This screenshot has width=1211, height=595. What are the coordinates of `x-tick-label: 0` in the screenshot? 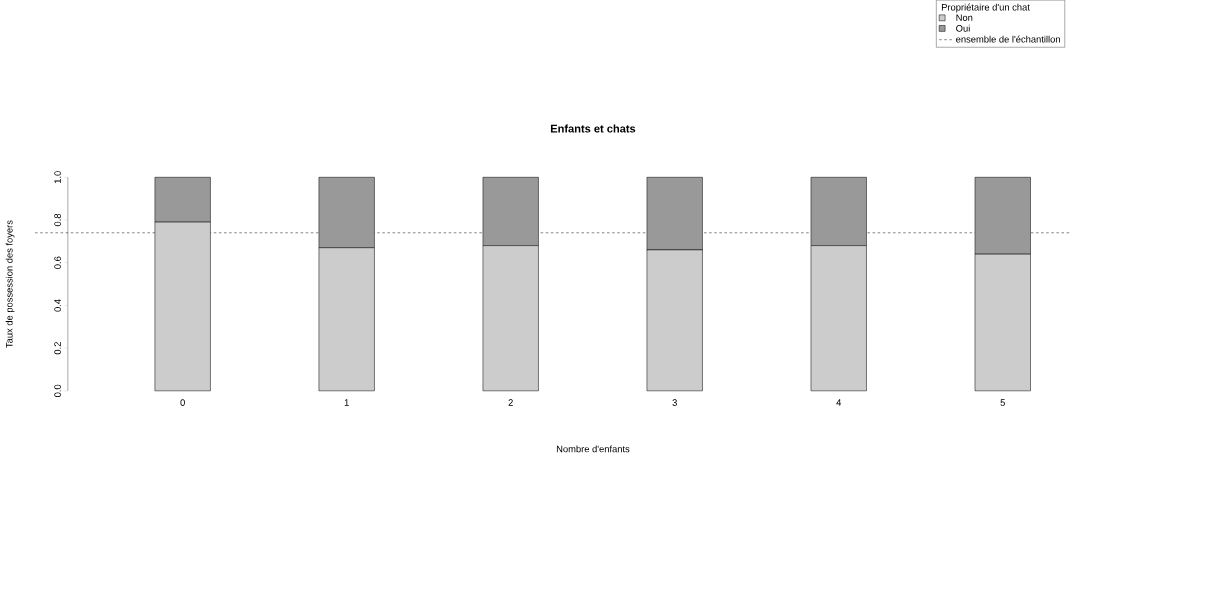 It's located at (182, 402).